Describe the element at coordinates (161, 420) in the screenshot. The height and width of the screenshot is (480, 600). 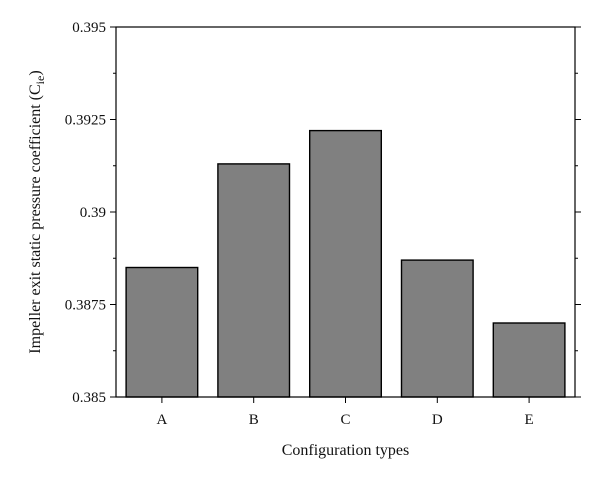
I see `x-tick-label: A` at that location.